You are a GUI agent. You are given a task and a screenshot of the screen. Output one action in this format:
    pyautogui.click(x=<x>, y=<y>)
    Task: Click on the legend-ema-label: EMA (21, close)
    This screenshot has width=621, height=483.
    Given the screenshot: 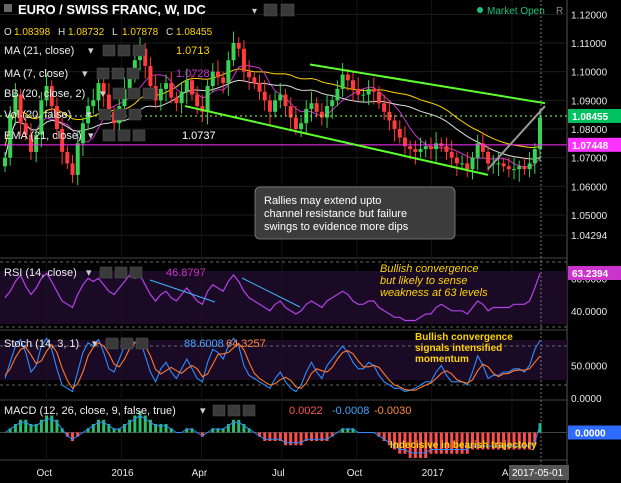 What is the action you would take?
    pyautogui.click(x=43, y=136)
    